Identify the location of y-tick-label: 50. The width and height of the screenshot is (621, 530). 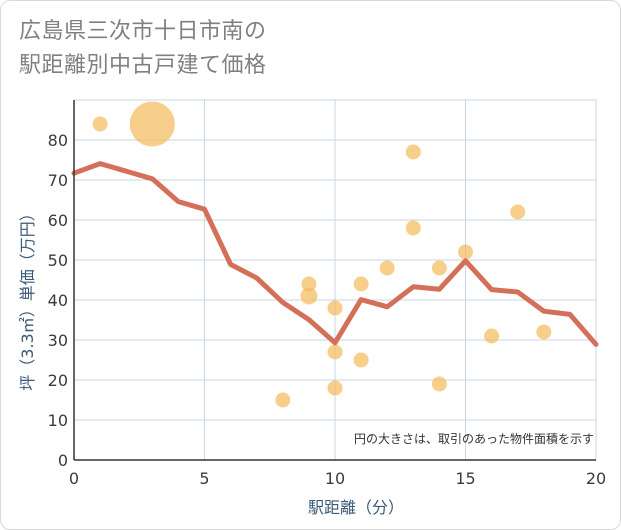
(58, 260).